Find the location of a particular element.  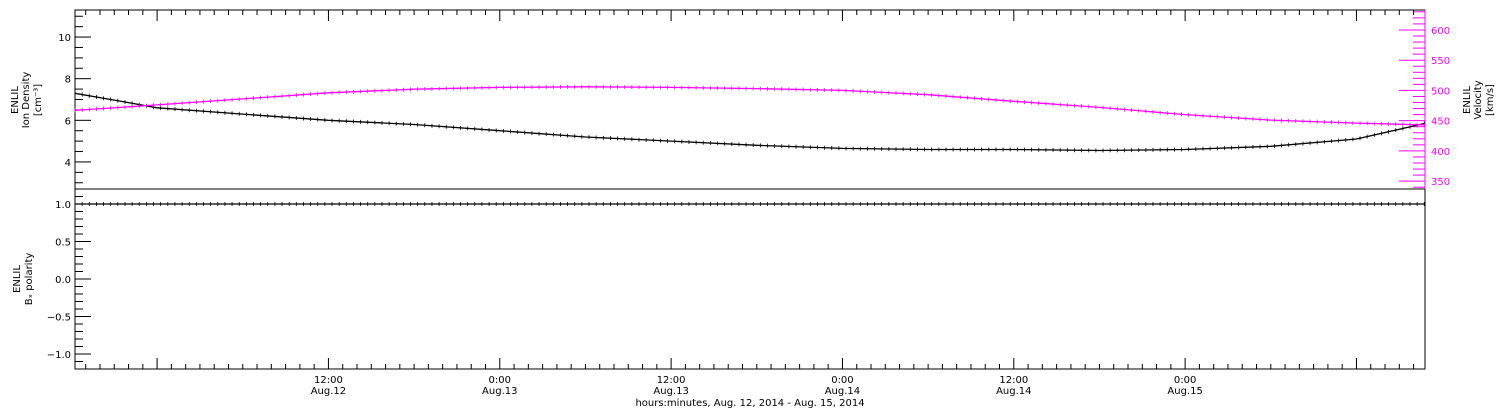

velocity-tick-label: 550 is located at coordinates (1440, 61).